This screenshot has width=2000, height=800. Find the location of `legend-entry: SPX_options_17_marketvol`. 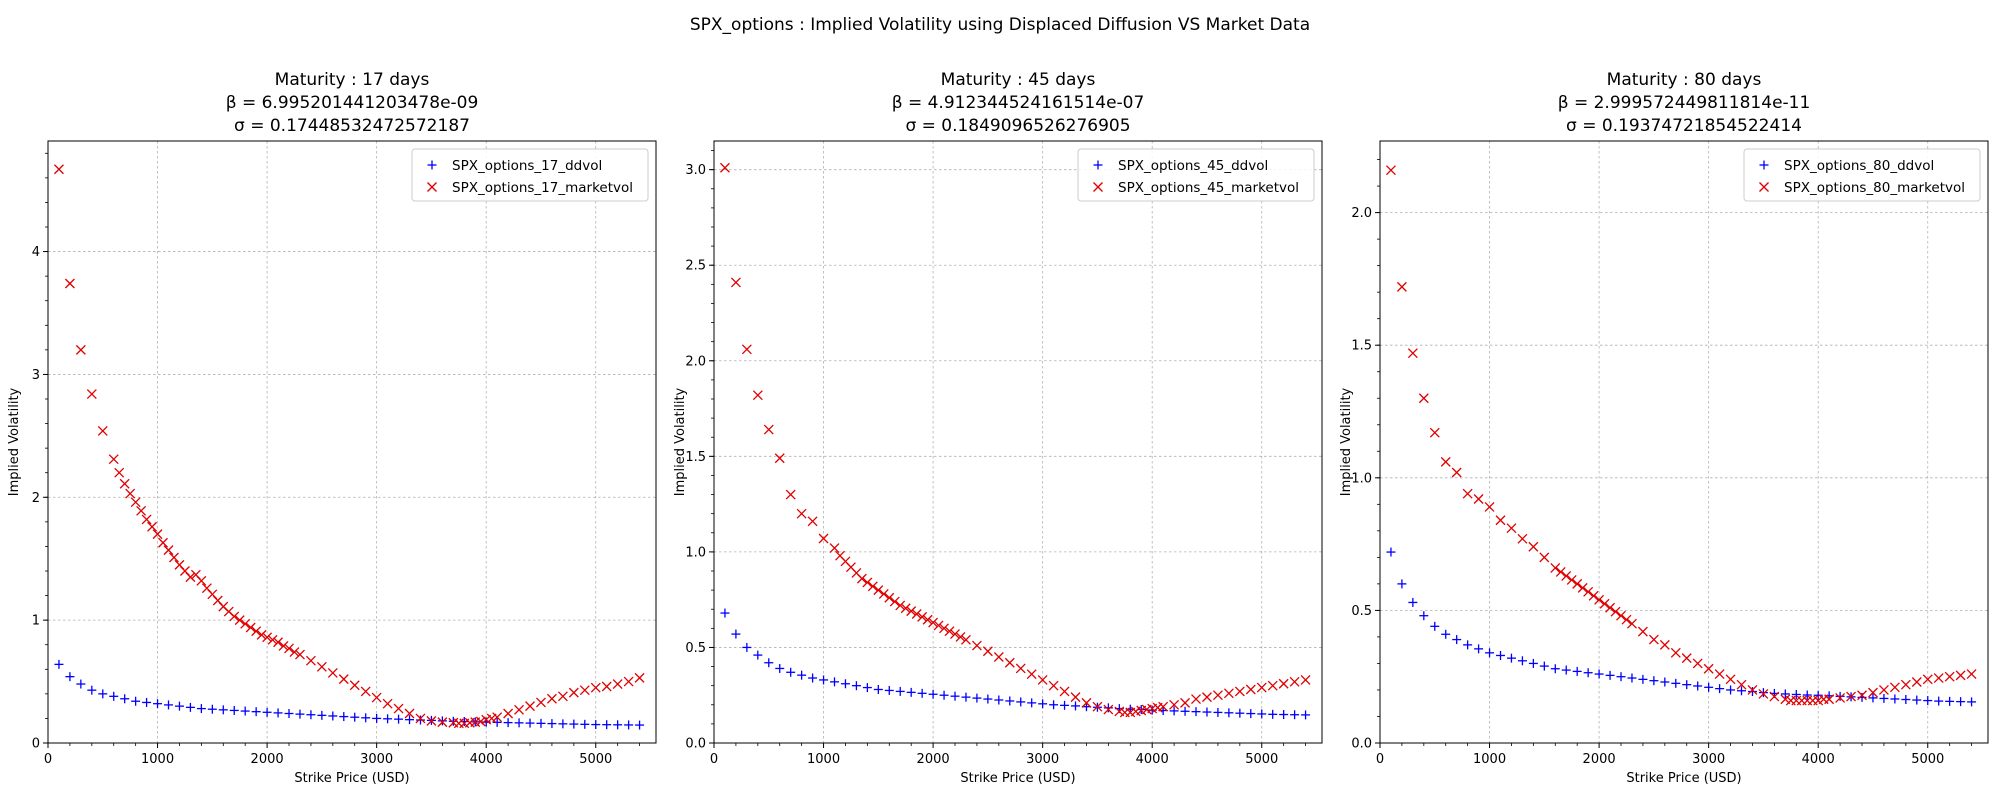

legend-entry: SPX_options_17_marketvol is located at coordinates (542, 188).